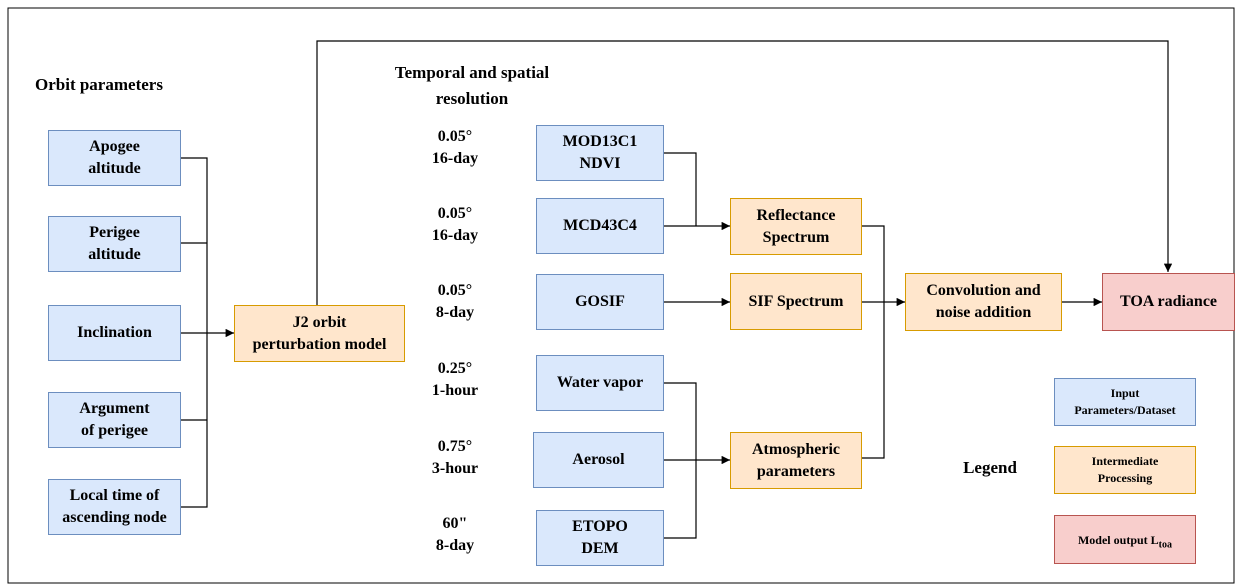 The image size is (1243, 586). I want to click on text-line: Temporal and spatial, so click(472, 72).